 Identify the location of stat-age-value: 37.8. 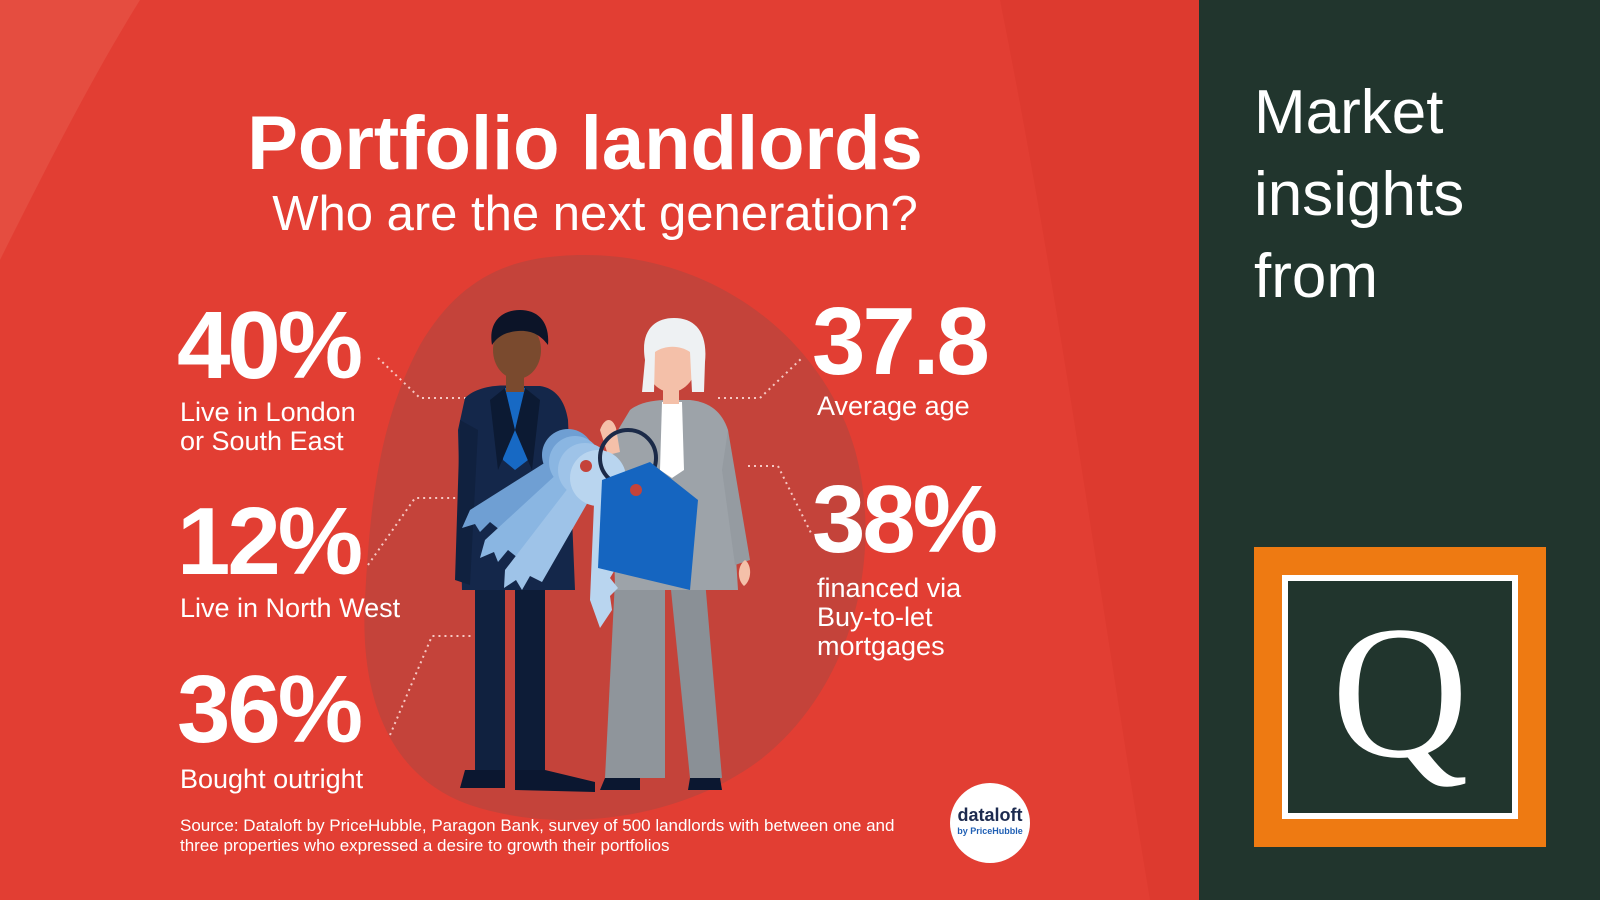
(901, 341).